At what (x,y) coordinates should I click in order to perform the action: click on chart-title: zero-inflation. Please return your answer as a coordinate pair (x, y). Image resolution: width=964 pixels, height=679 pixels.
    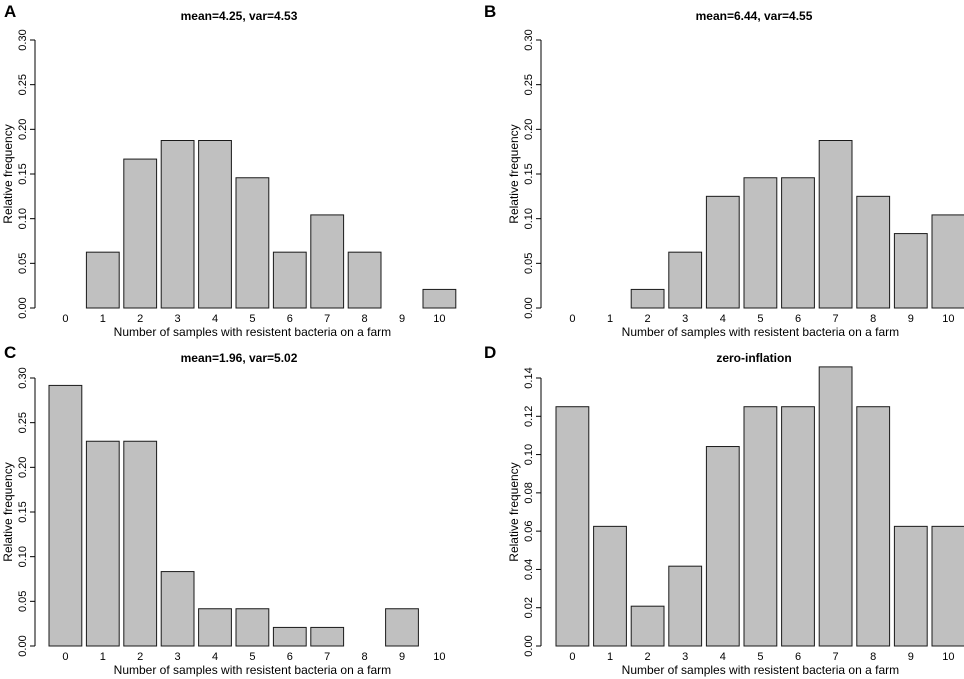
    Looking at the image, I should click on (753, 358).